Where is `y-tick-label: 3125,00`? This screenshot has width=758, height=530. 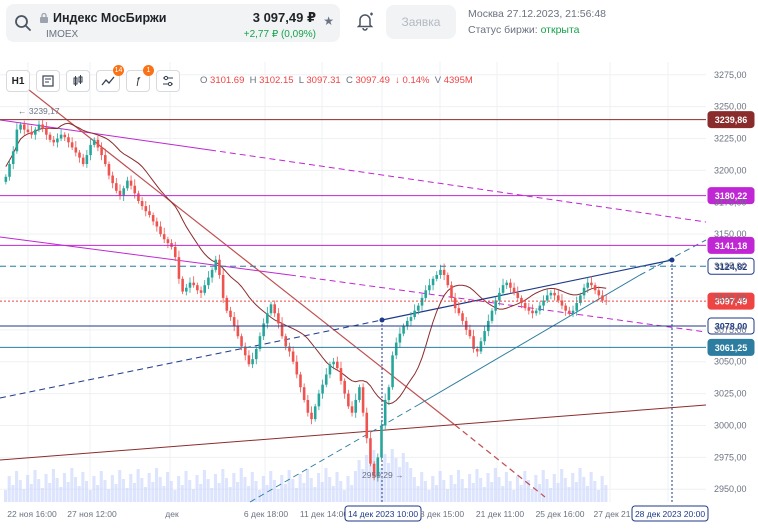 y-tick-label: 3125,00 is located at coordinates (730, 266).